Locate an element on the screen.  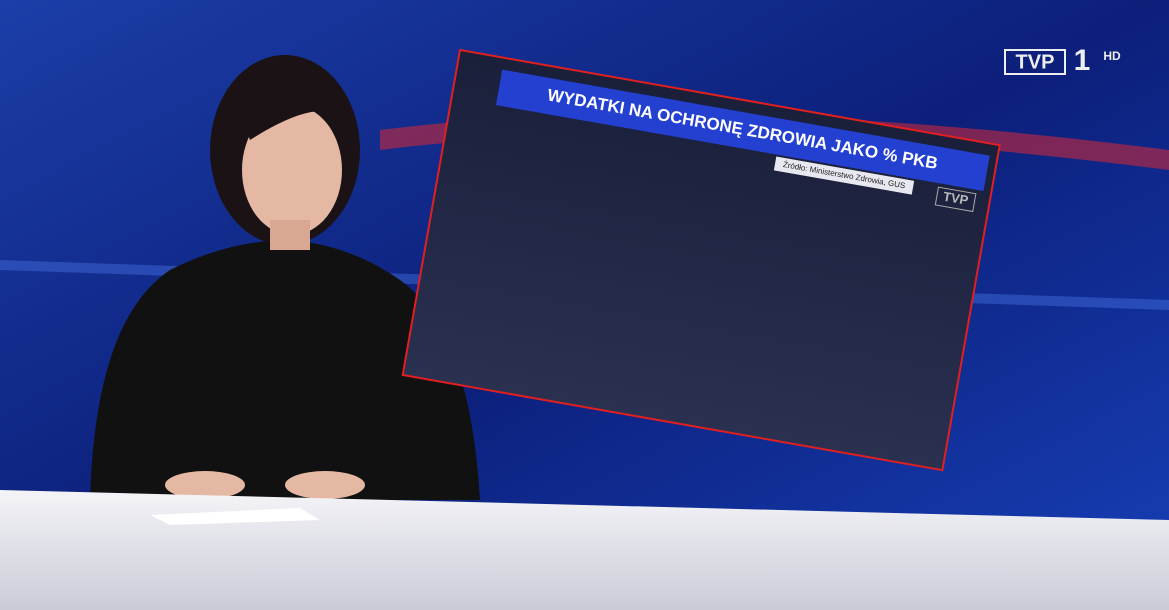
logo-channel: TVP is located at coordinates (1035, 62).